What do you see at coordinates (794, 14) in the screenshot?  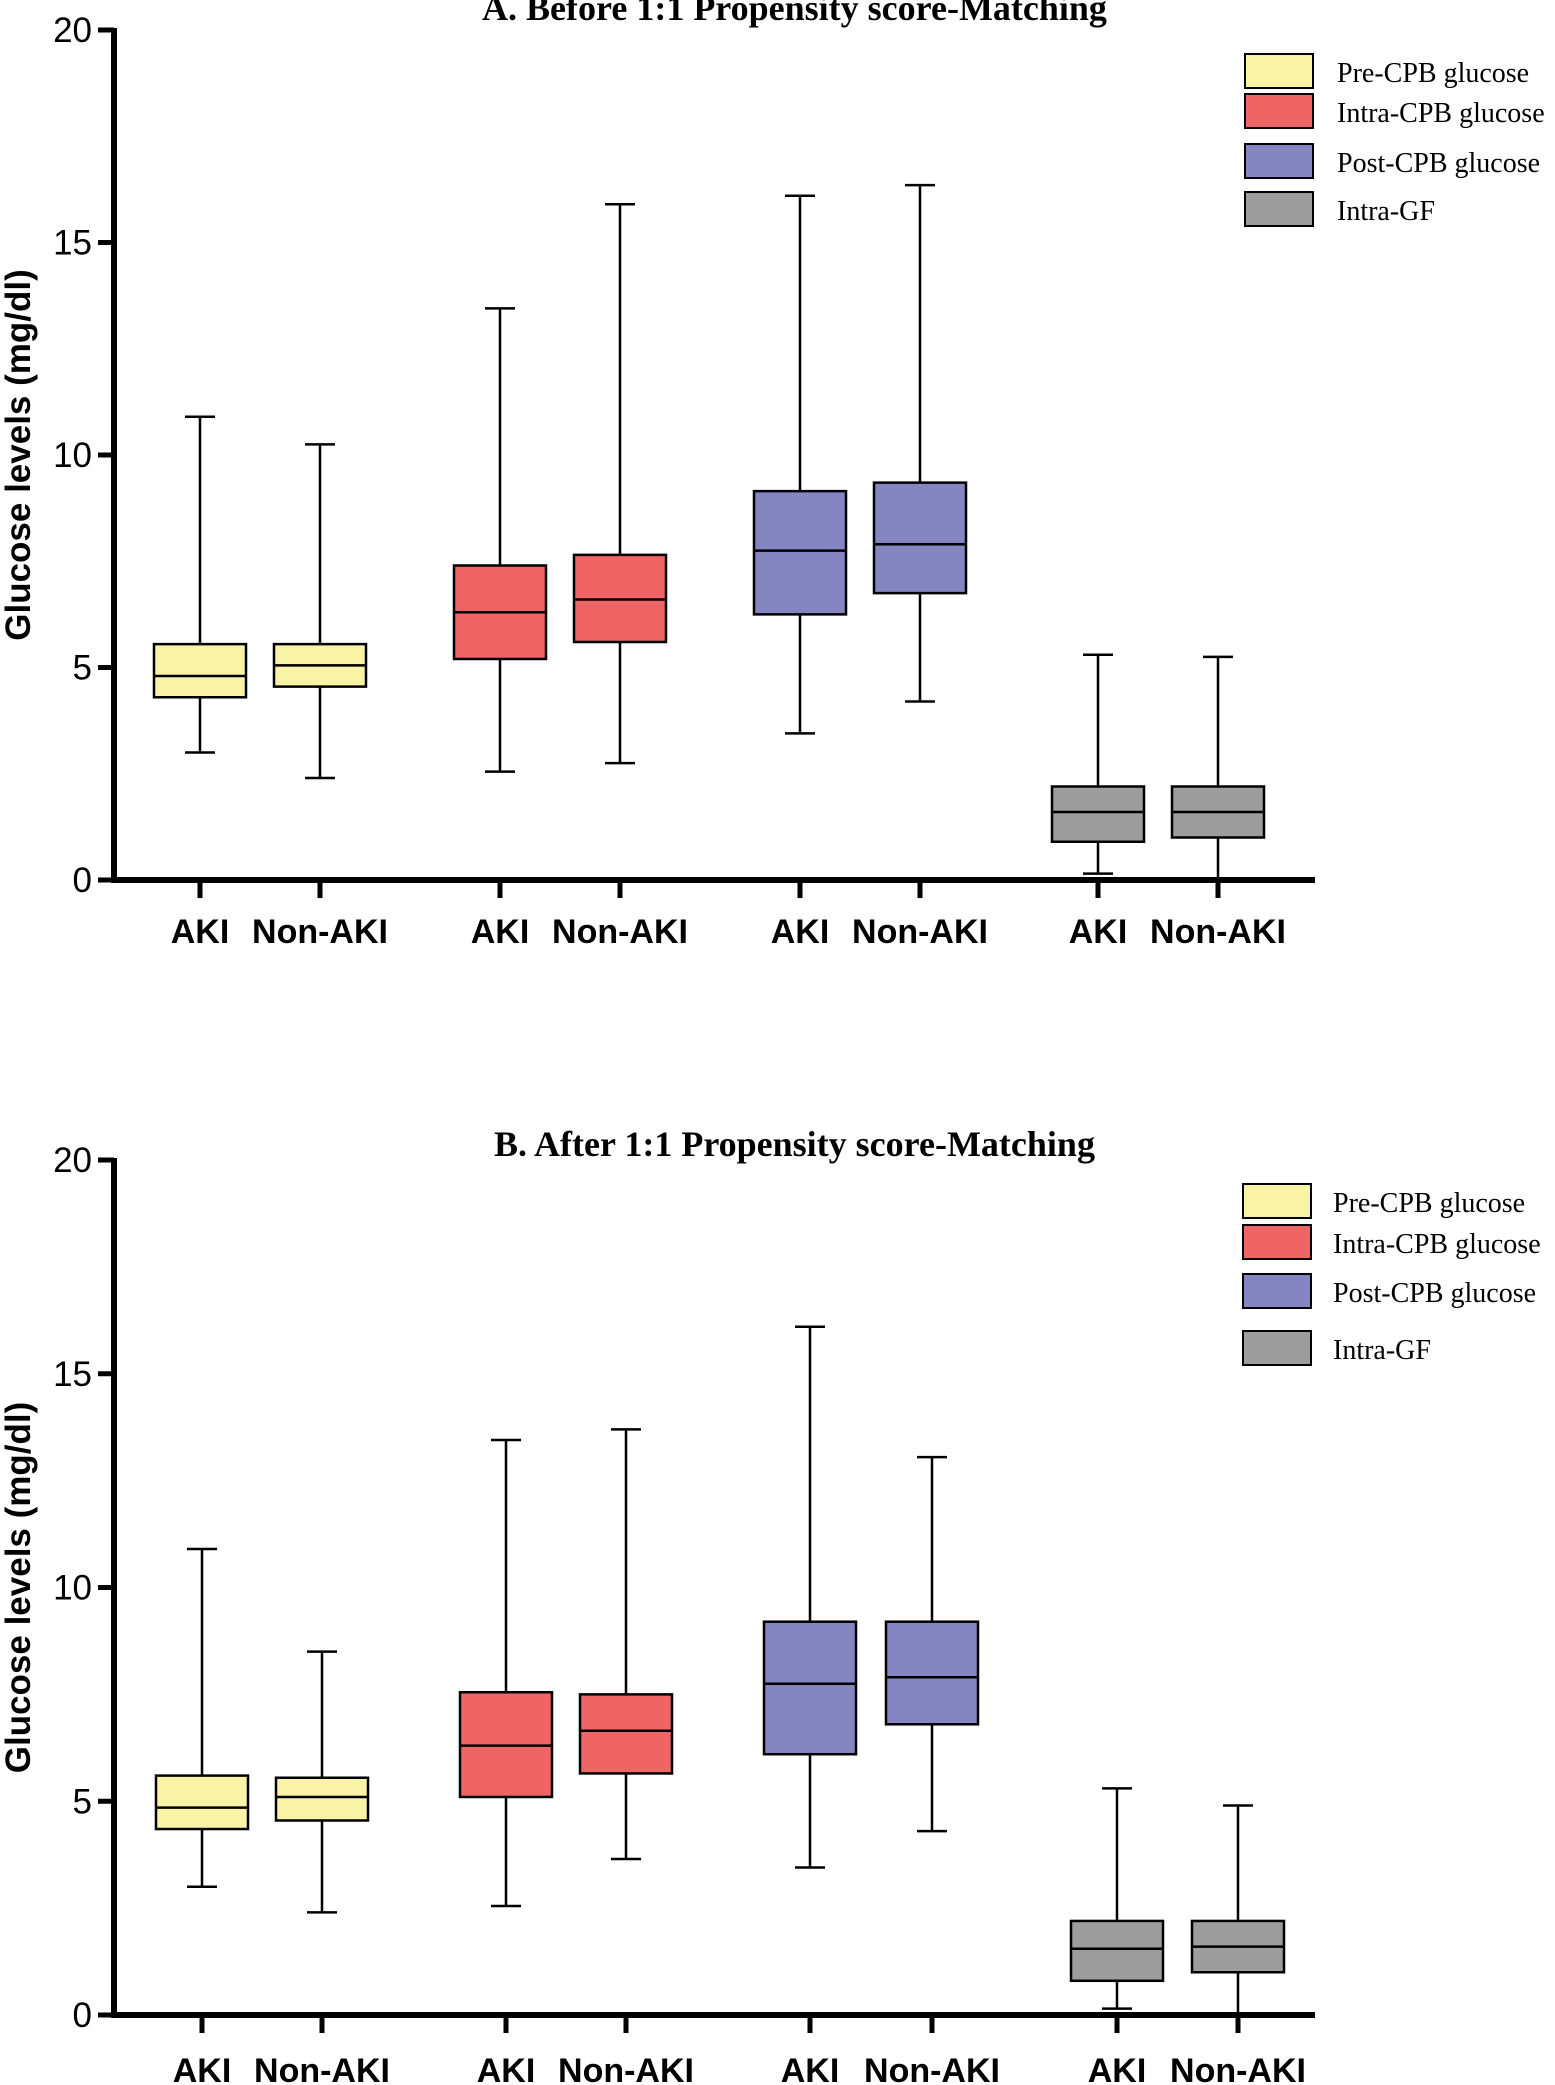 I see `chart-title: A. Before 1:1 Propensity score-Matching` at bounding box center [794, 14].